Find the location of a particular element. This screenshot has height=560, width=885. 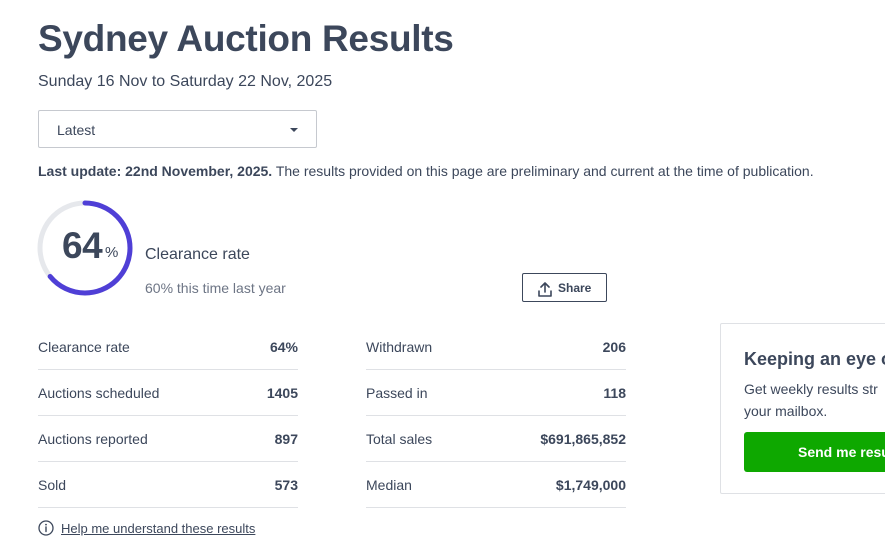

last-year-comparison: 60% this time last year is located at coordinates (215, 288).